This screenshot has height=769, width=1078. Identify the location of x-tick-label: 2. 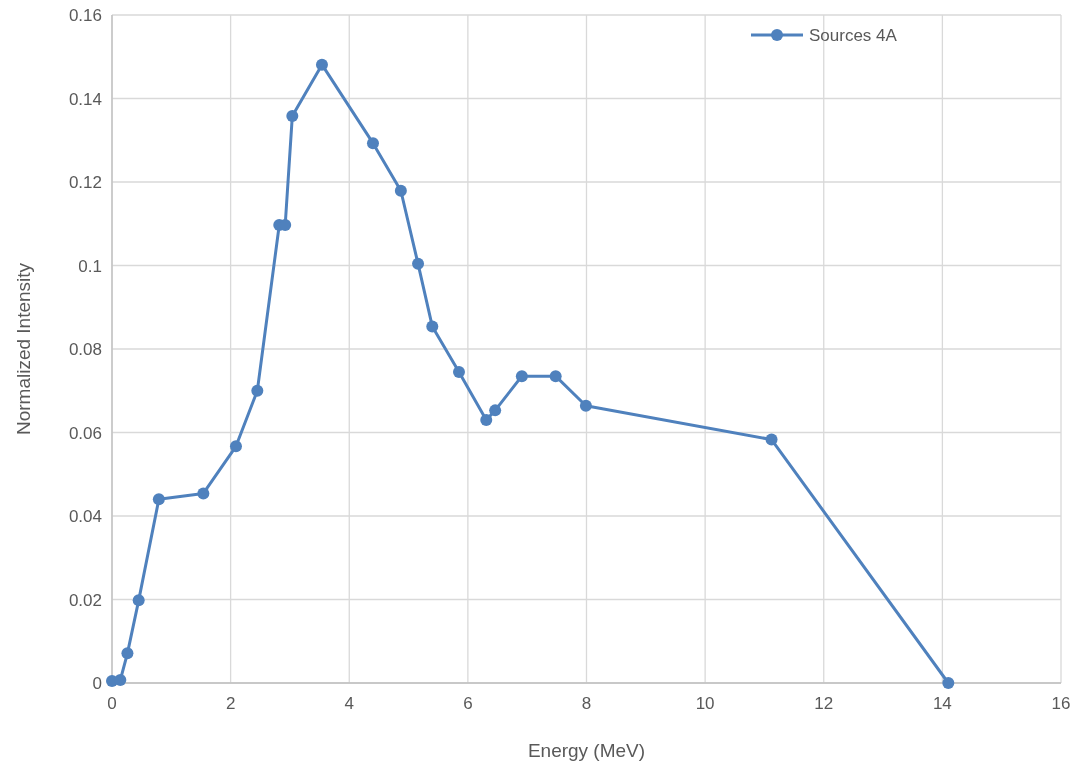
(230, 703).